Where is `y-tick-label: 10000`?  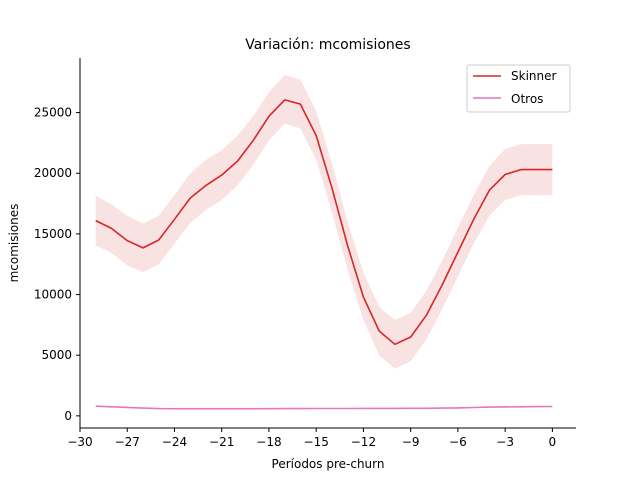
y-tick-label: 10000 is located at coordinates (53, 295).